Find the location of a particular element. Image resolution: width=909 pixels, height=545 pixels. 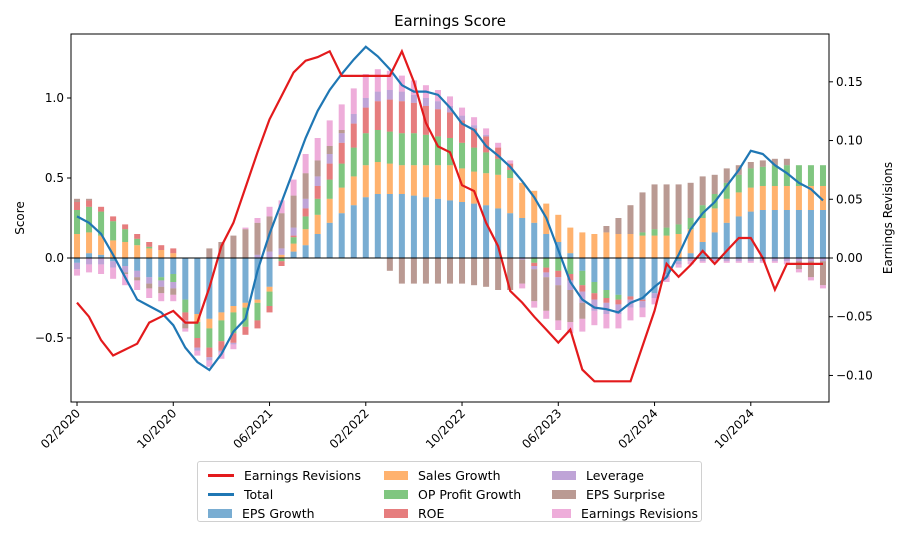

y-tick-label-left: 0.0 is located at coordinates (54, 258).